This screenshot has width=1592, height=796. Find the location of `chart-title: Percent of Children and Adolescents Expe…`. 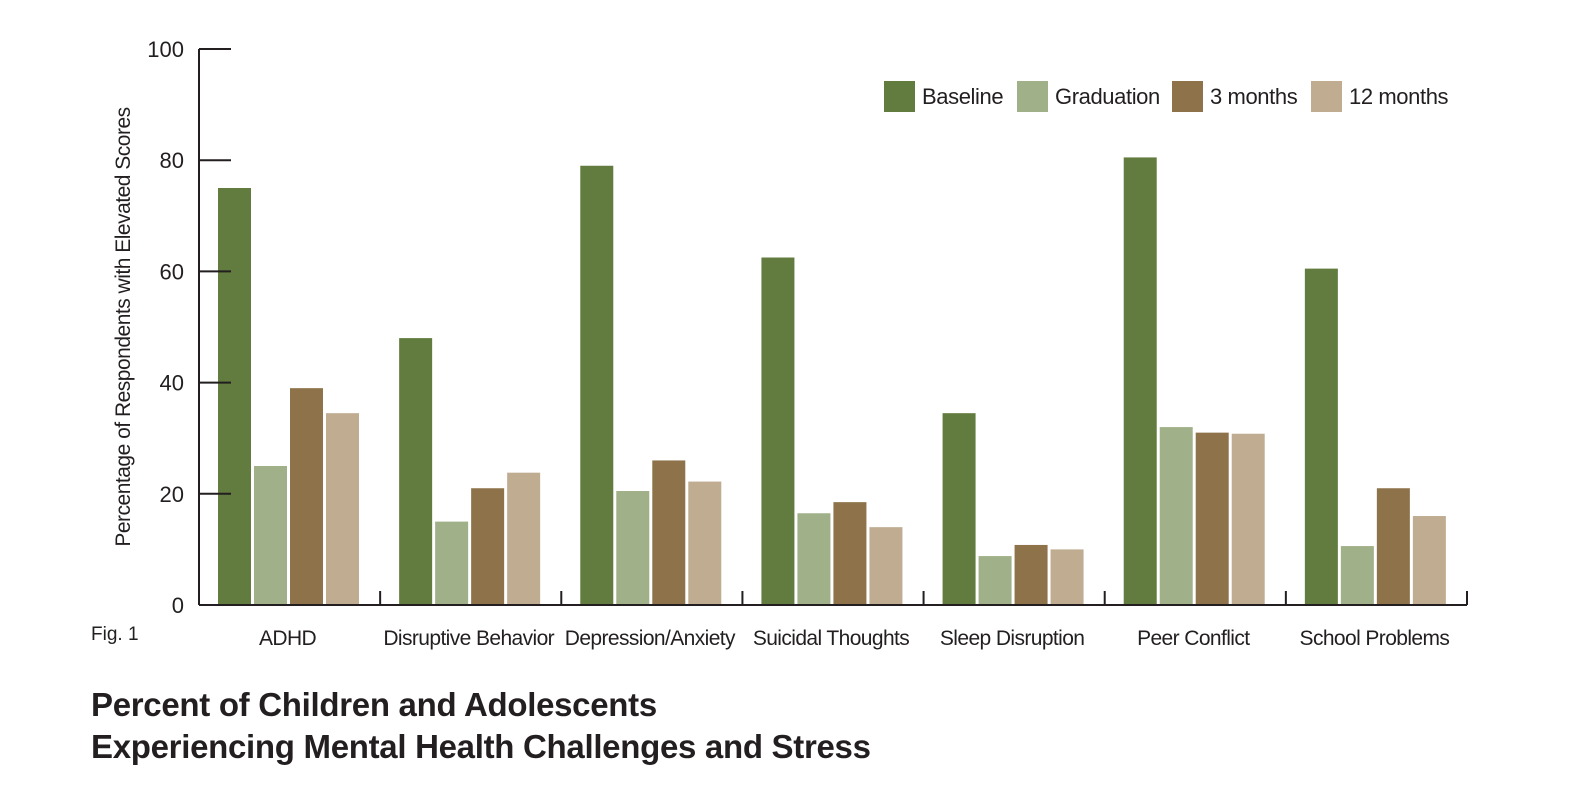

chart-title: Percent of Children and Adolescents Expe… is located at coordinates (481, 726).